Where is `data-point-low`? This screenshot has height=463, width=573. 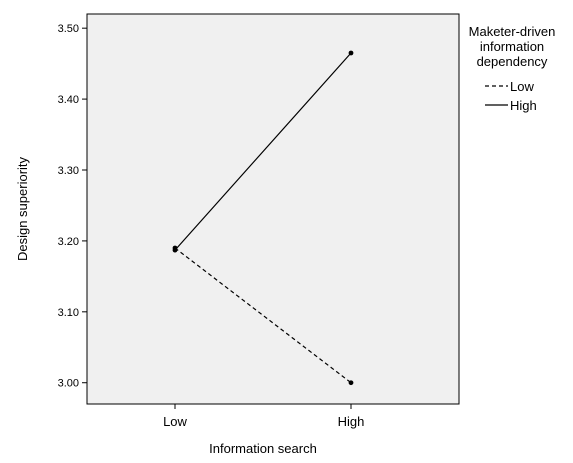
data-point-low is located at coordinates (351, 383).